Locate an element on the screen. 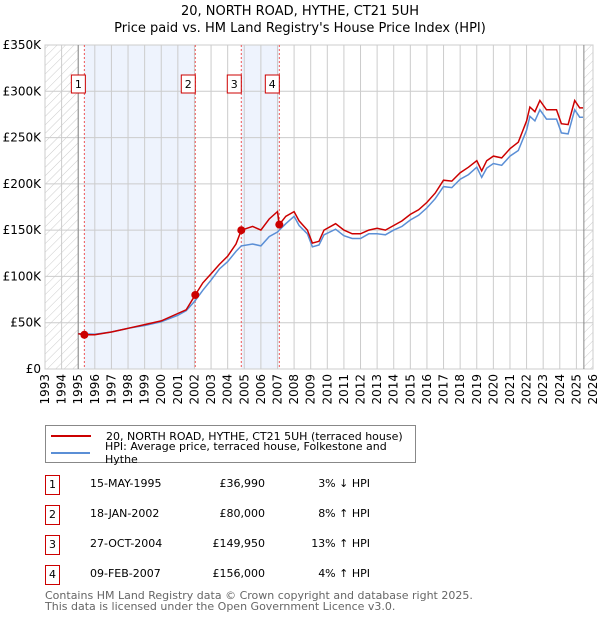  x-tick-label: 2000 is located at coordinates (161, 389).